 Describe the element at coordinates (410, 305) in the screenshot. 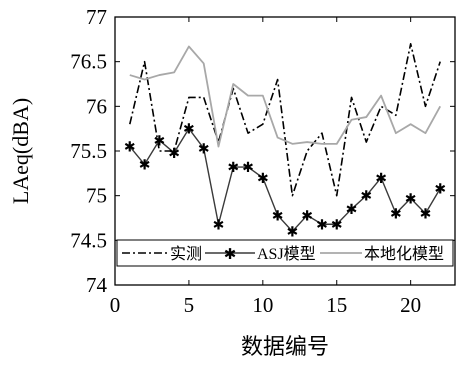

I see `x-tick-label: 20` at that location.